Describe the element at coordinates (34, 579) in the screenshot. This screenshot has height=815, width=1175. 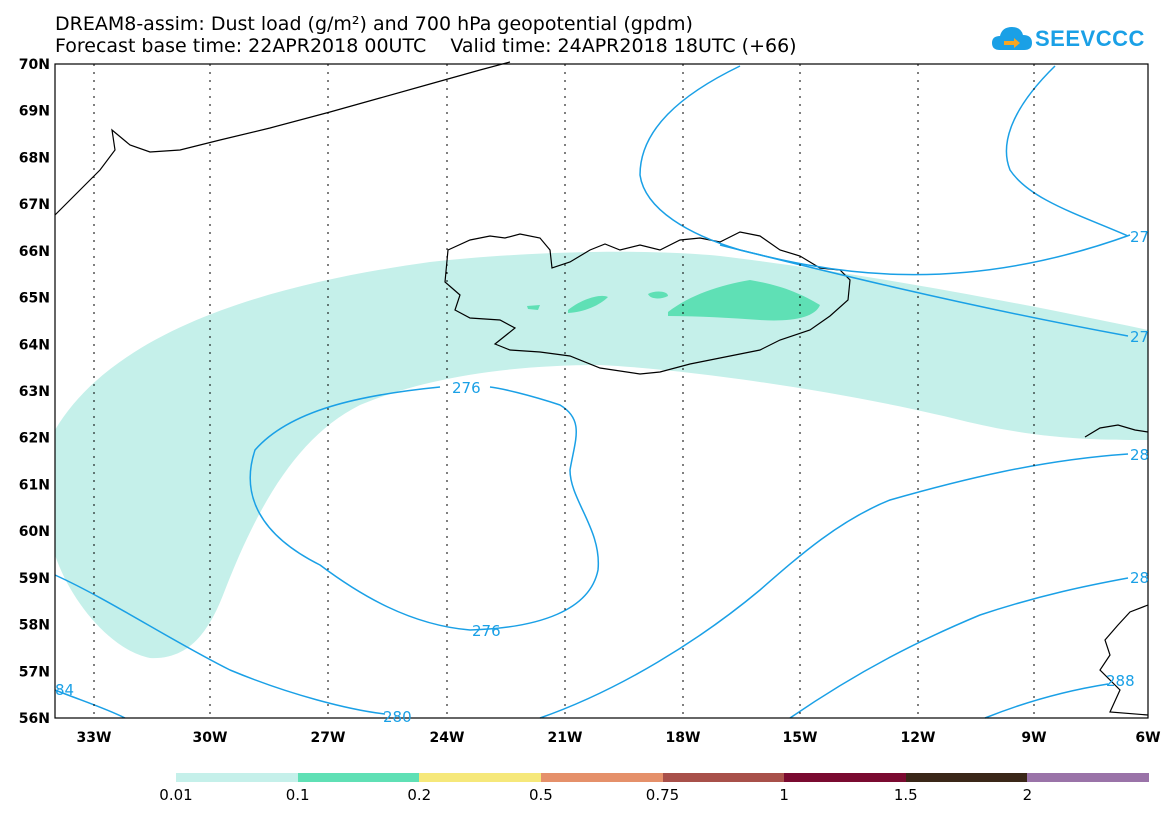
I see `latitude-tick-label: 59N` at that location.